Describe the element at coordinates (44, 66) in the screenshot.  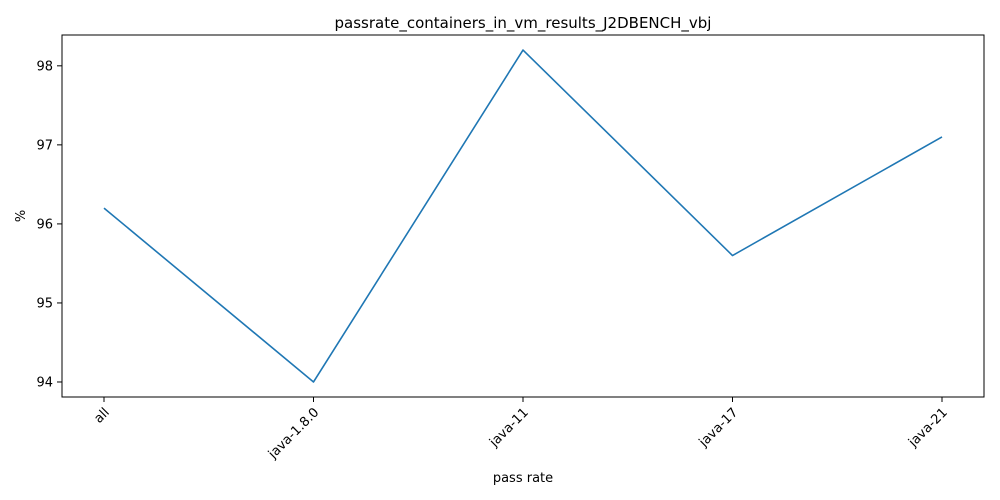
I see `y-tick-label: 98` at that location.